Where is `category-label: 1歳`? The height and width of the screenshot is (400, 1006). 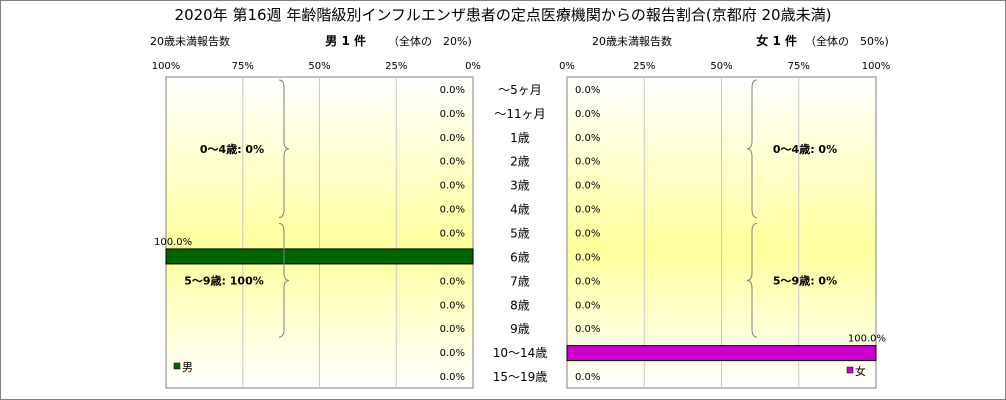
category-label: 1歳 is located at coordinates (520, 138).